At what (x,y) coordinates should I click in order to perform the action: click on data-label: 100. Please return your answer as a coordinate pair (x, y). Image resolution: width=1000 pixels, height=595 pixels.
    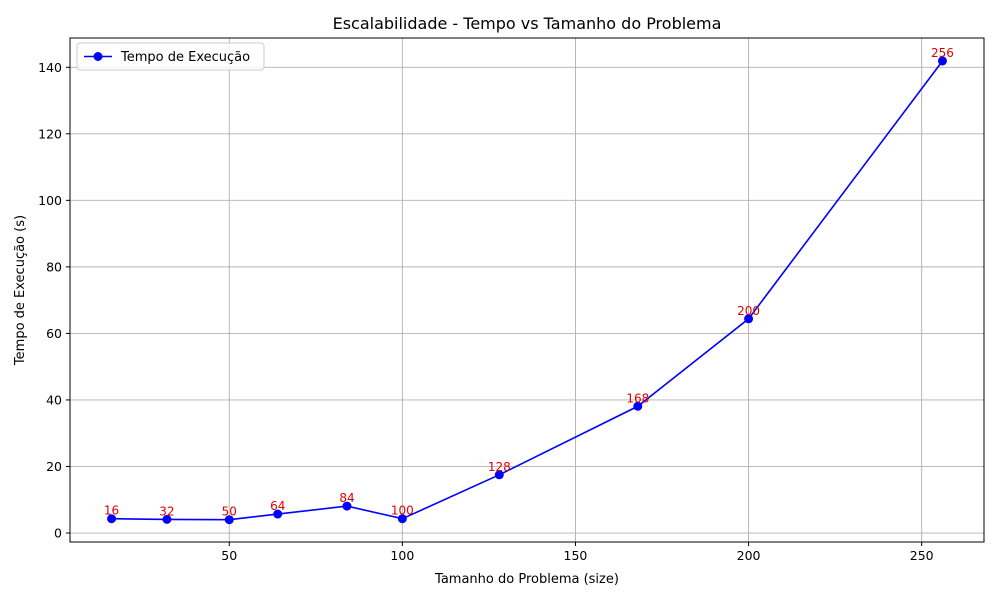
    Looking at the image, I should click on (402, 511).